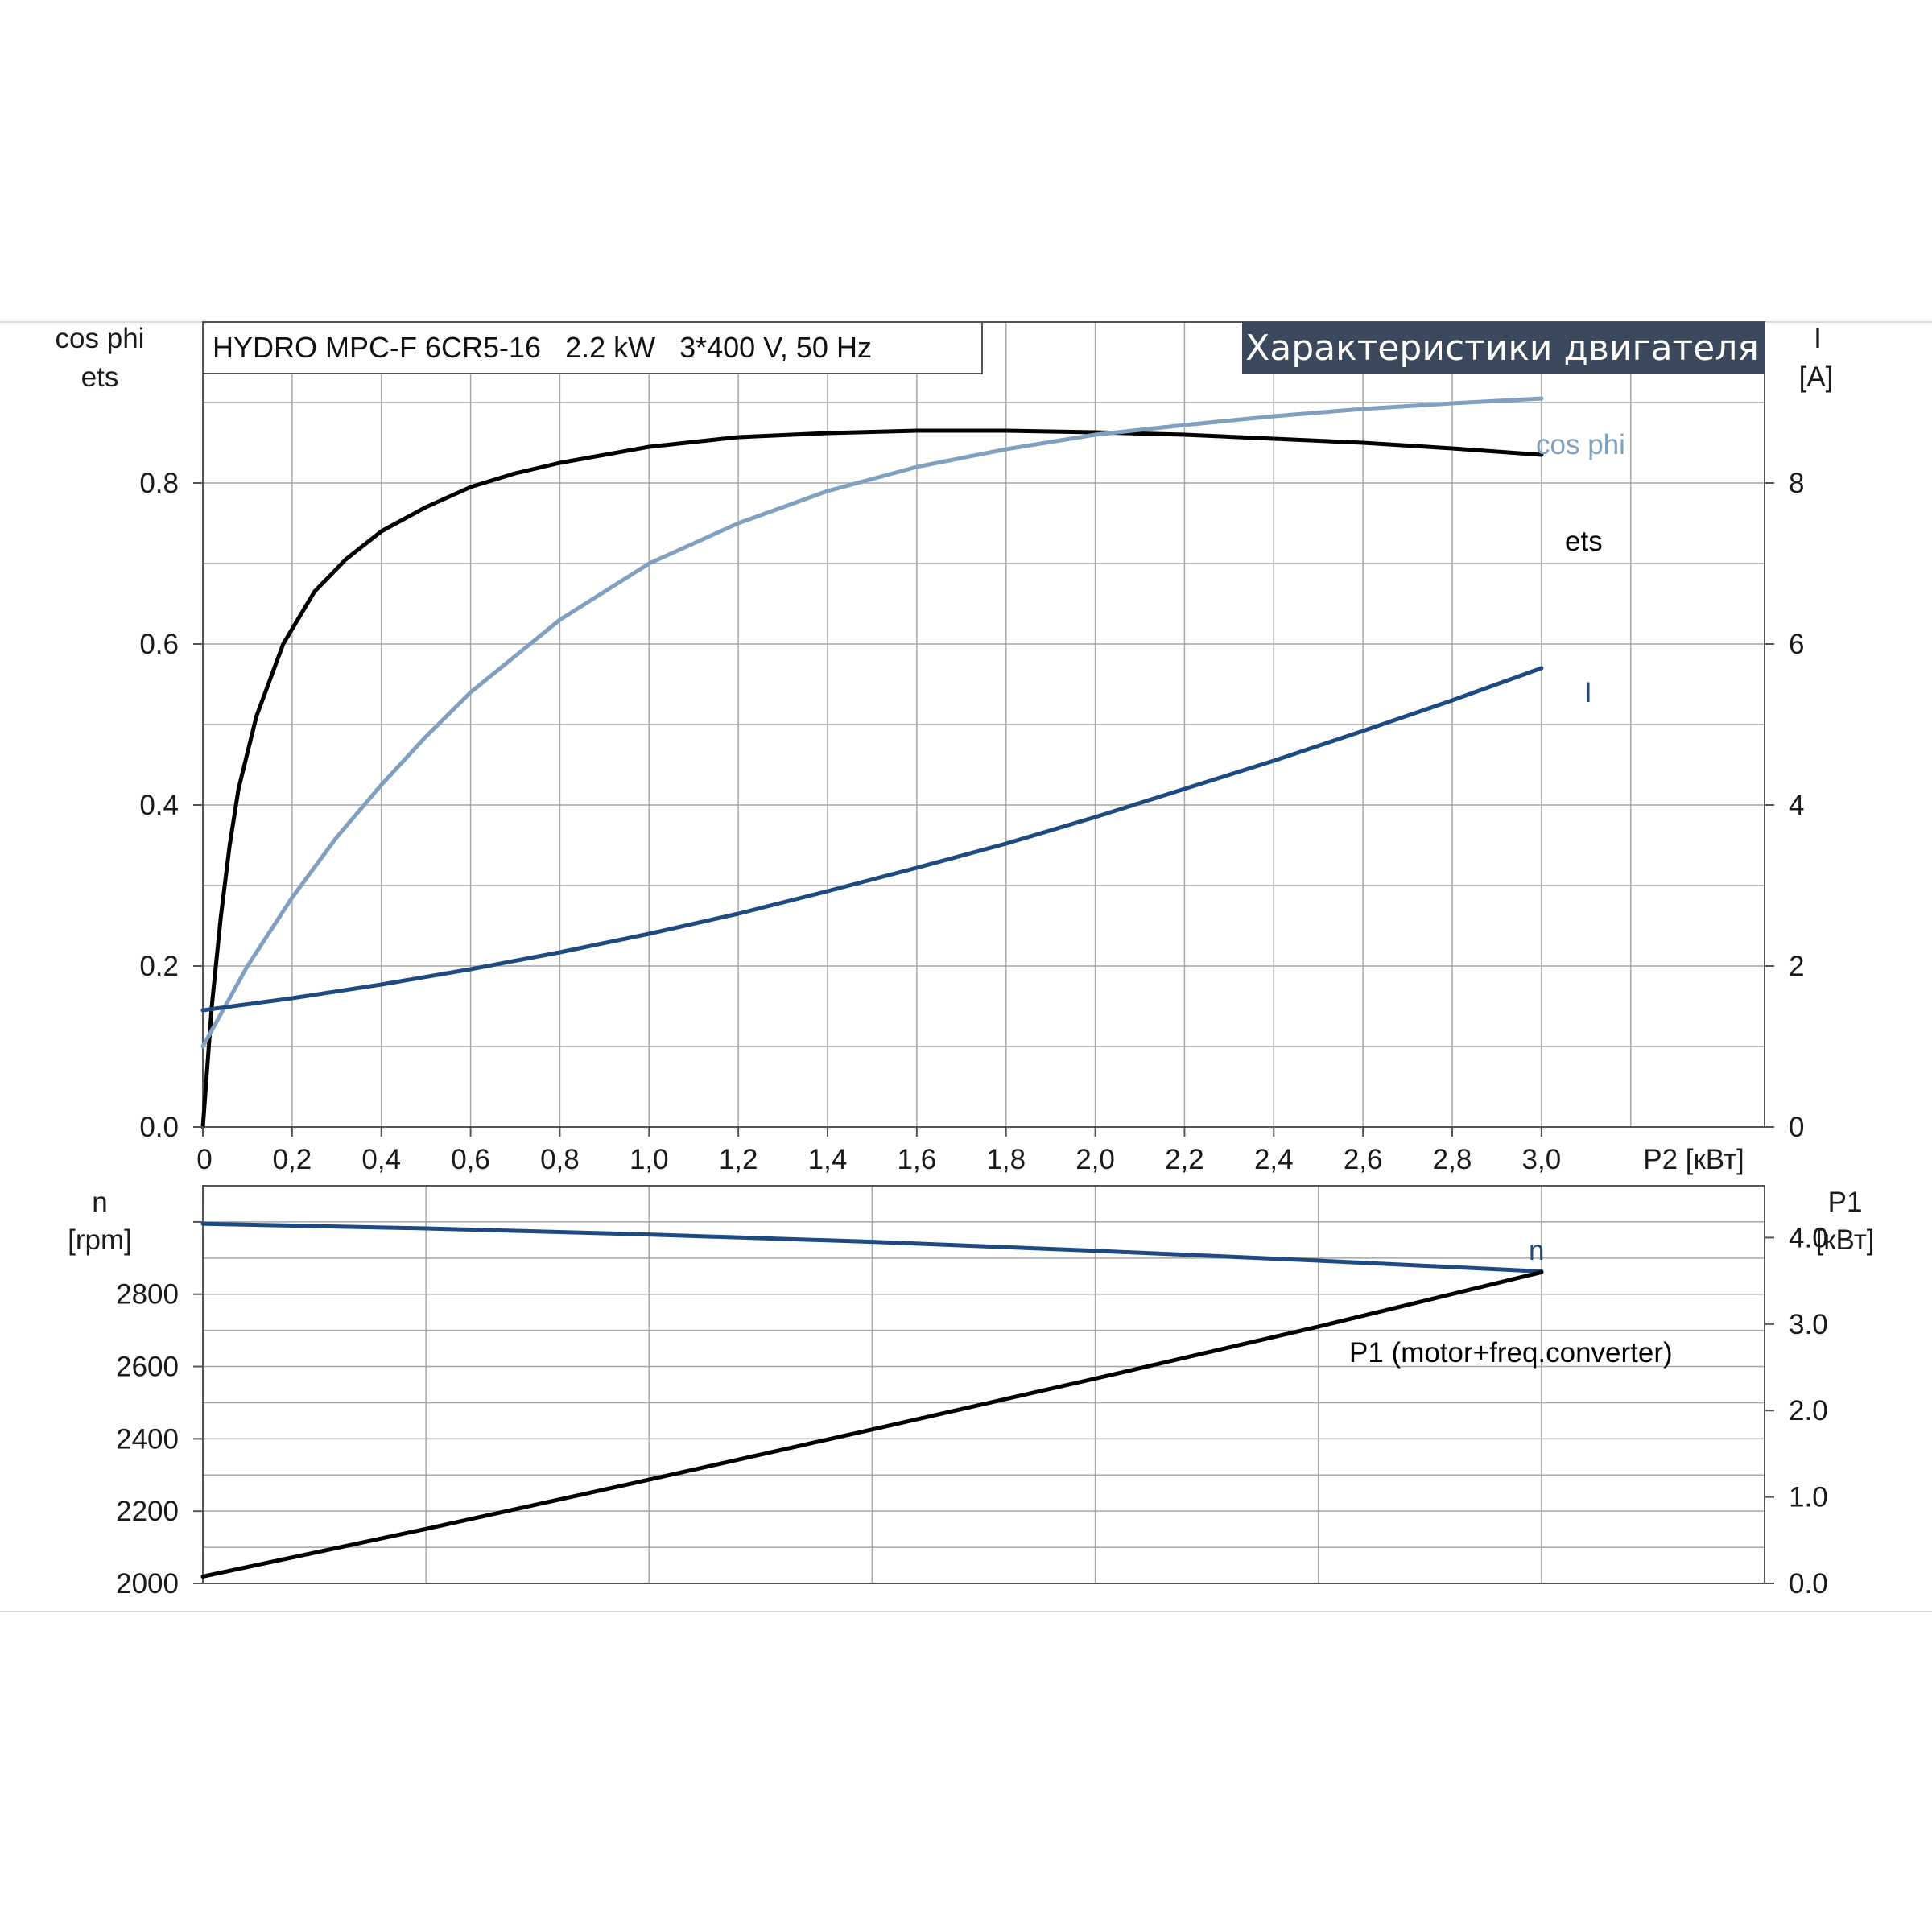  I want to click on series-label-ets: ets, so click(1584, 541).